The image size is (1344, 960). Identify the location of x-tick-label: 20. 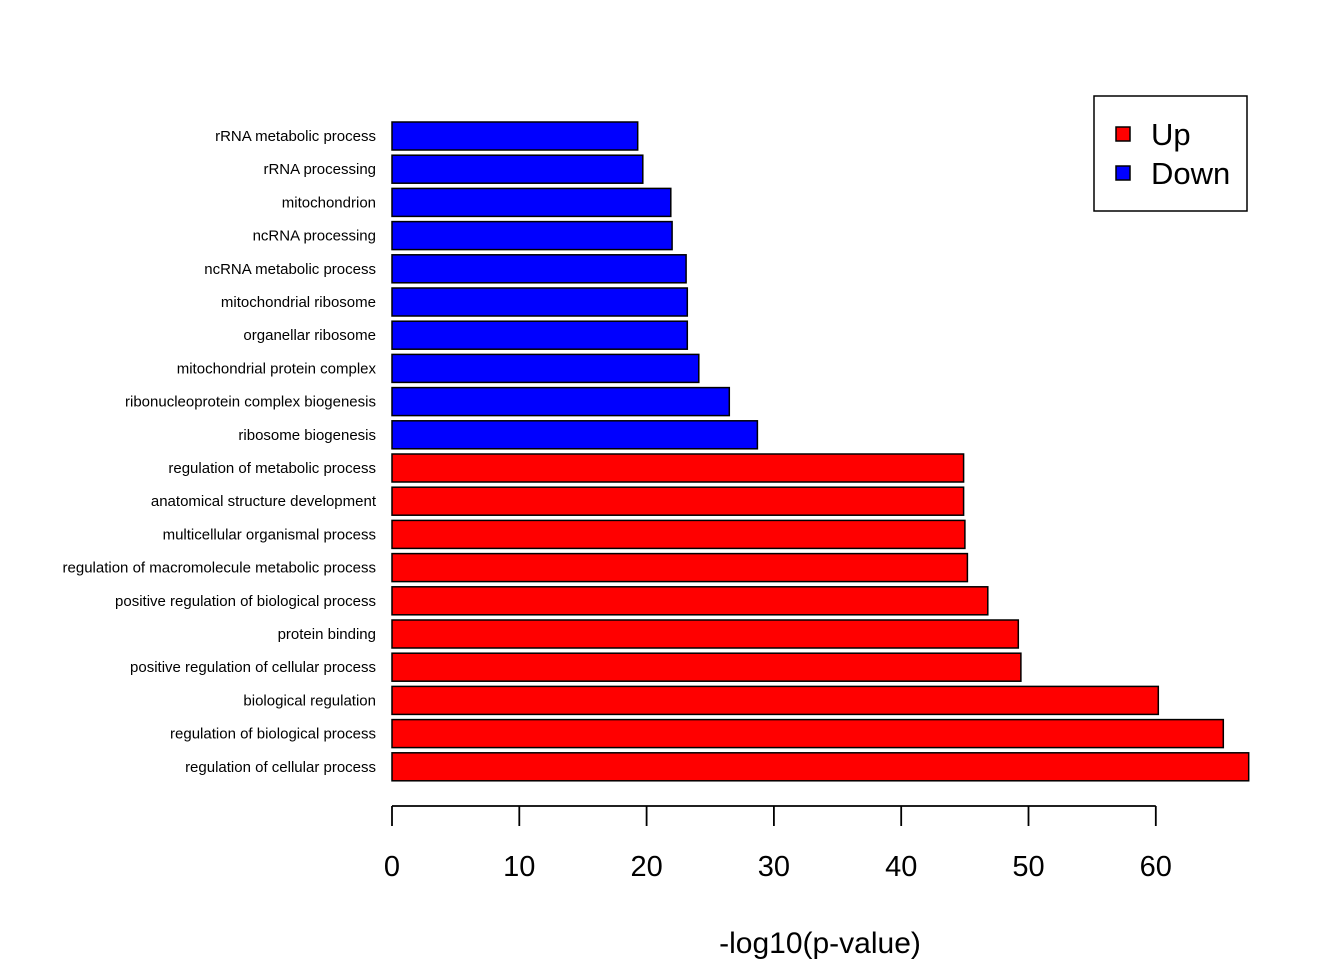
(646, 867).